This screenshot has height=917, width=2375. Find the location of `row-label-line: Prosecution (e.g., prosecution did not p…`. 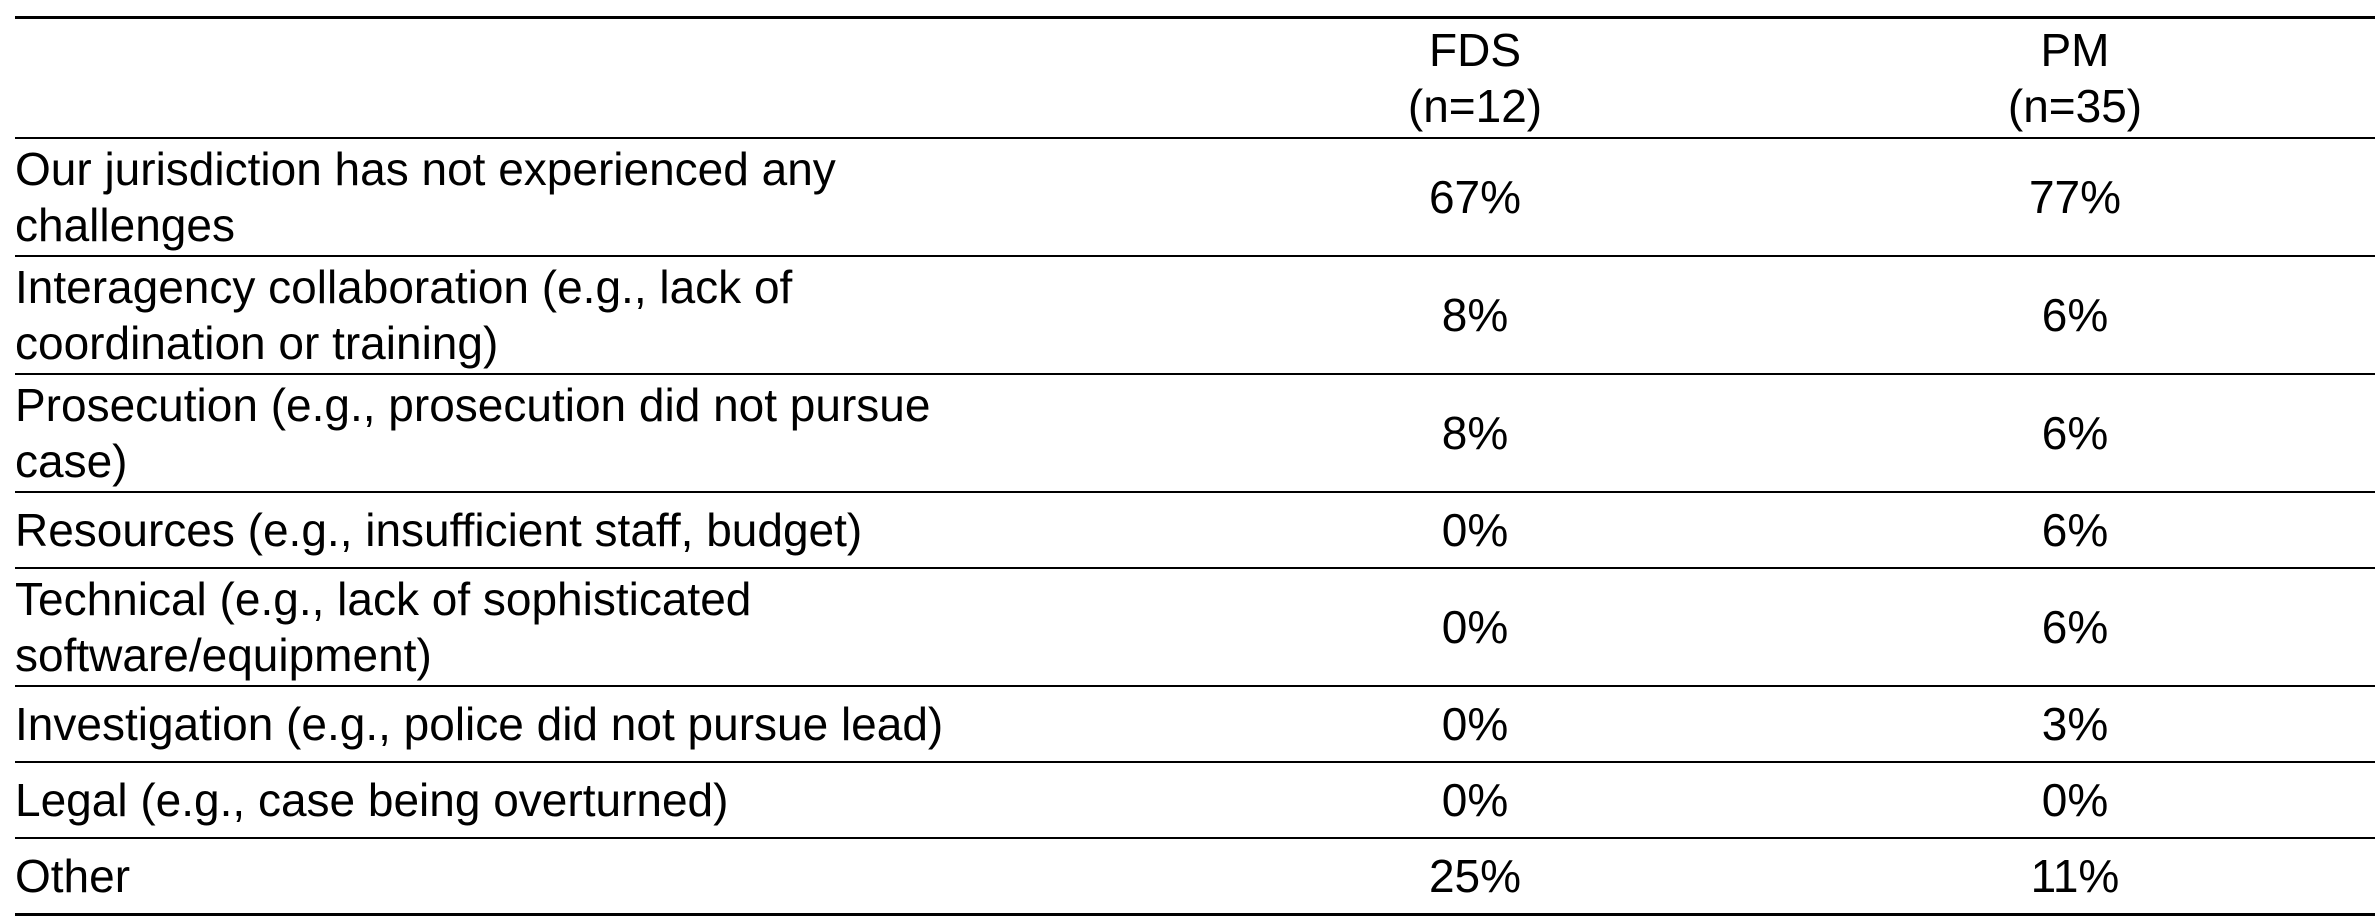

row-label-line: Prosecution (e.g., prosecution did not p… is located at coordinates (473, 405).